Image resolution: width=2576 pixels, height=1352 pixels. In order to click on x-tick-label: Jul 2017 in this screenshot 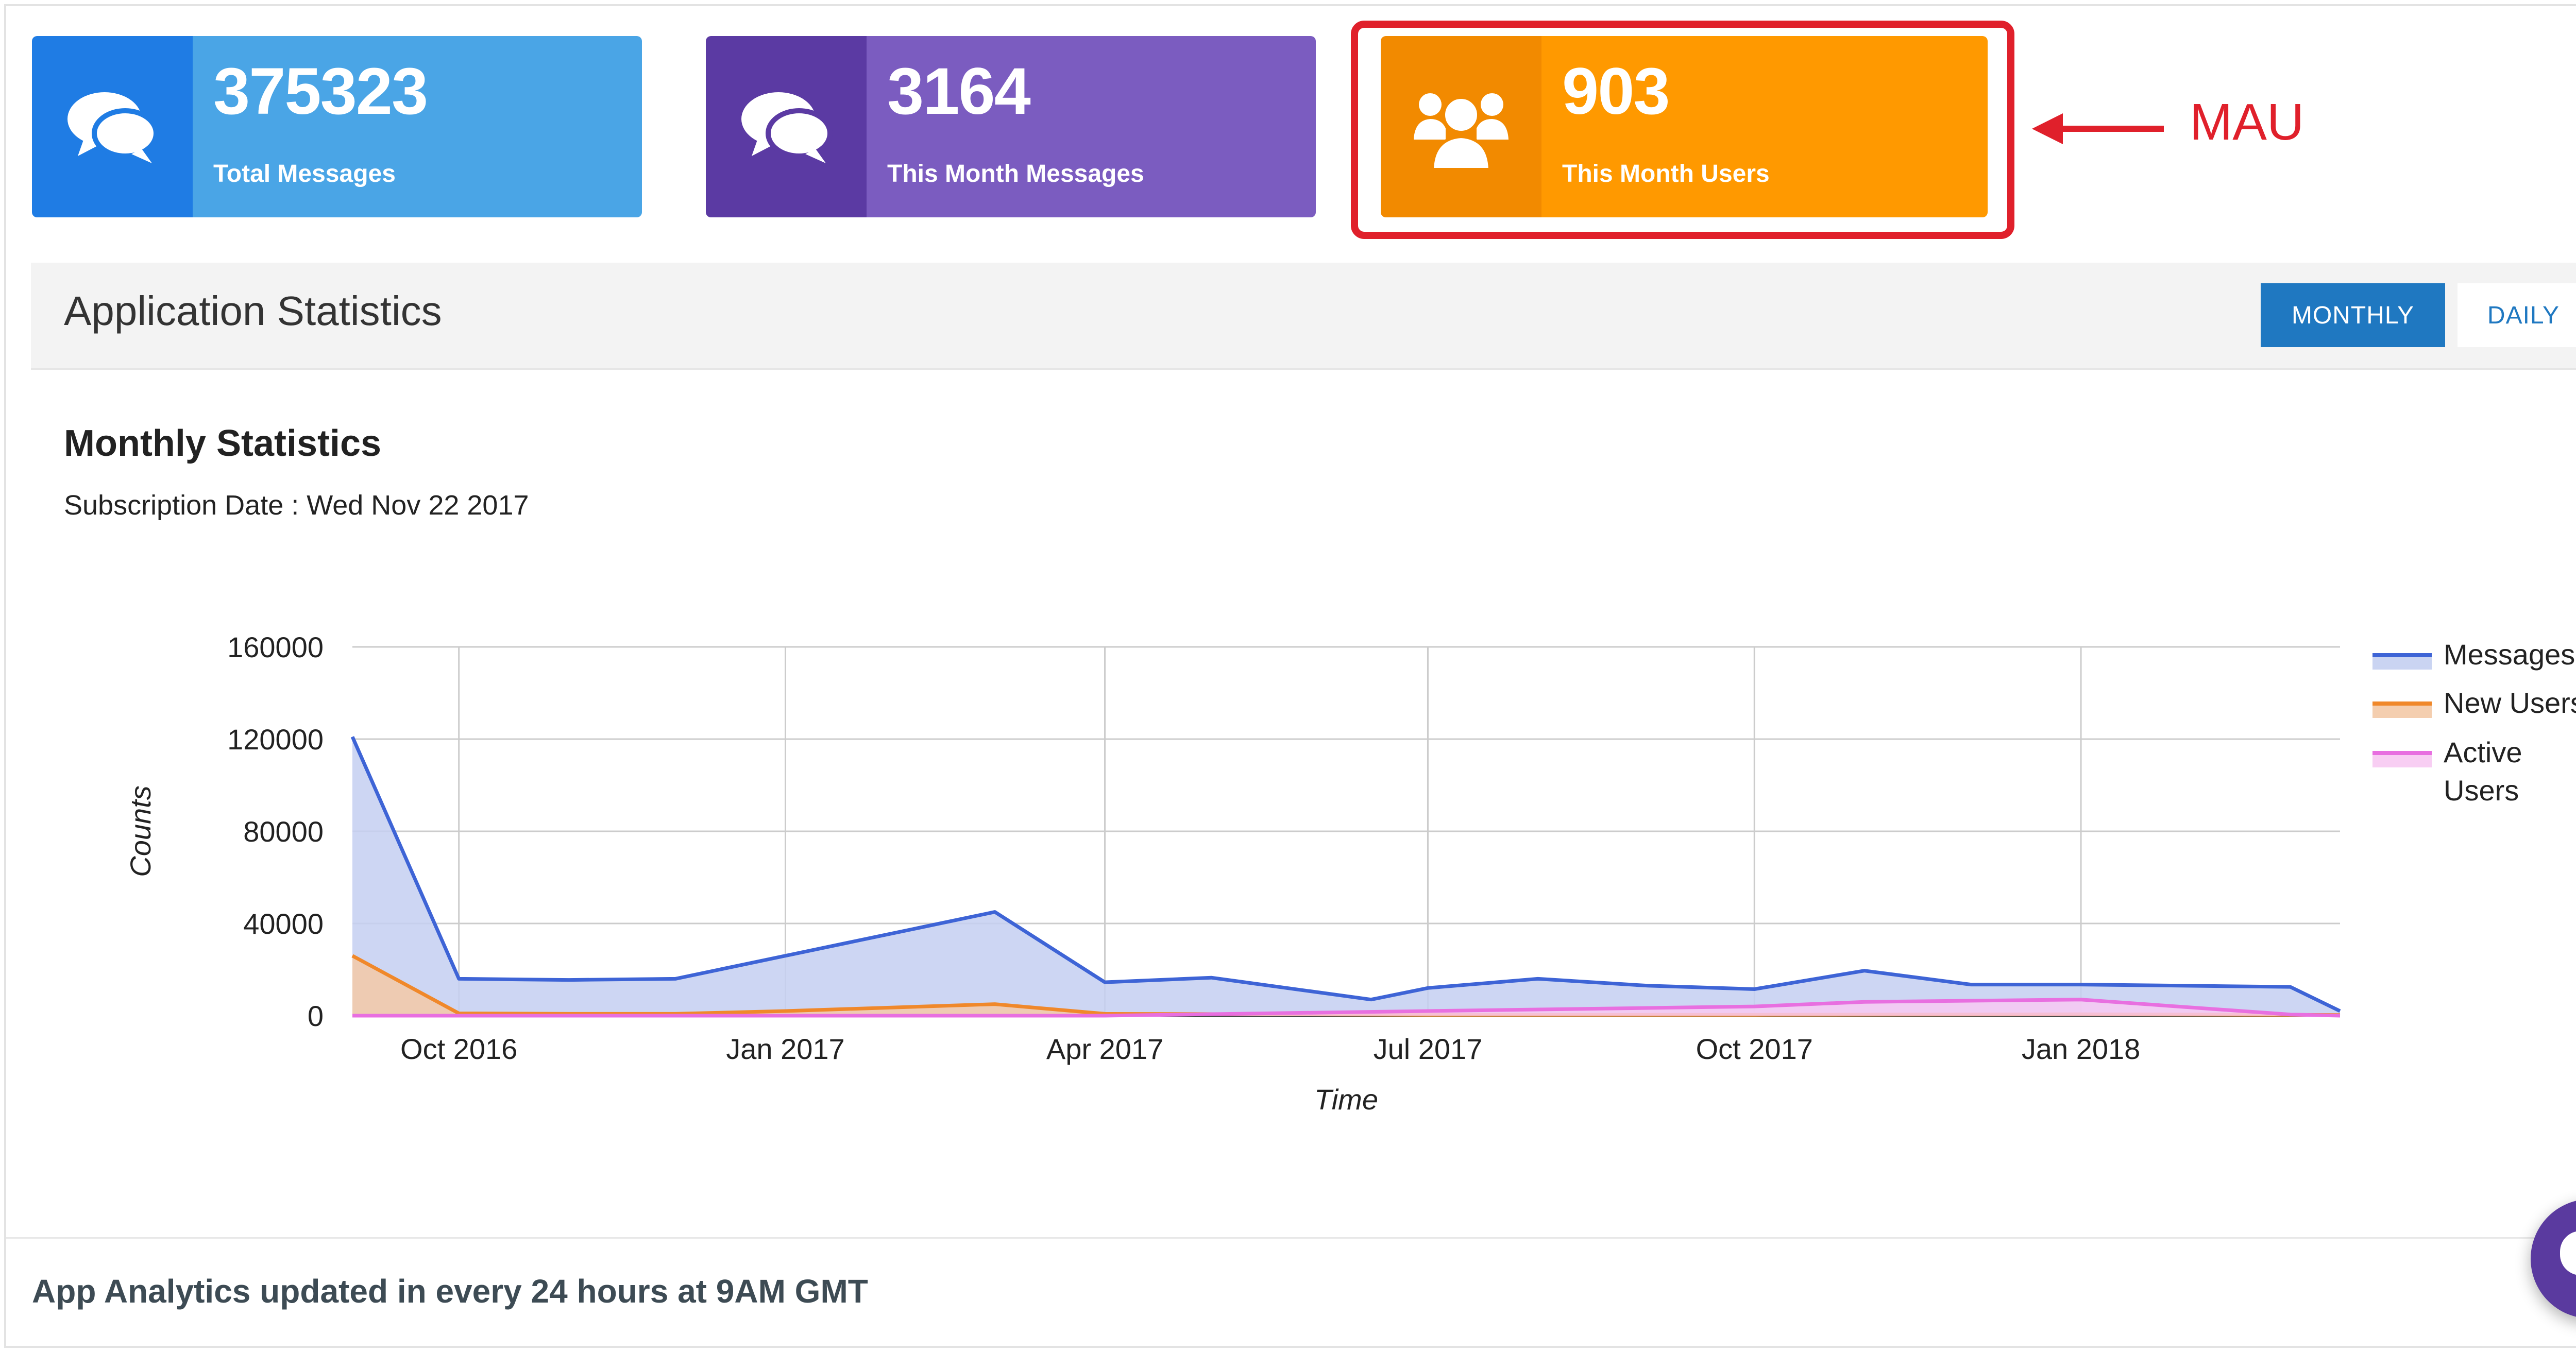, I will do `click(1428, 1049)`.